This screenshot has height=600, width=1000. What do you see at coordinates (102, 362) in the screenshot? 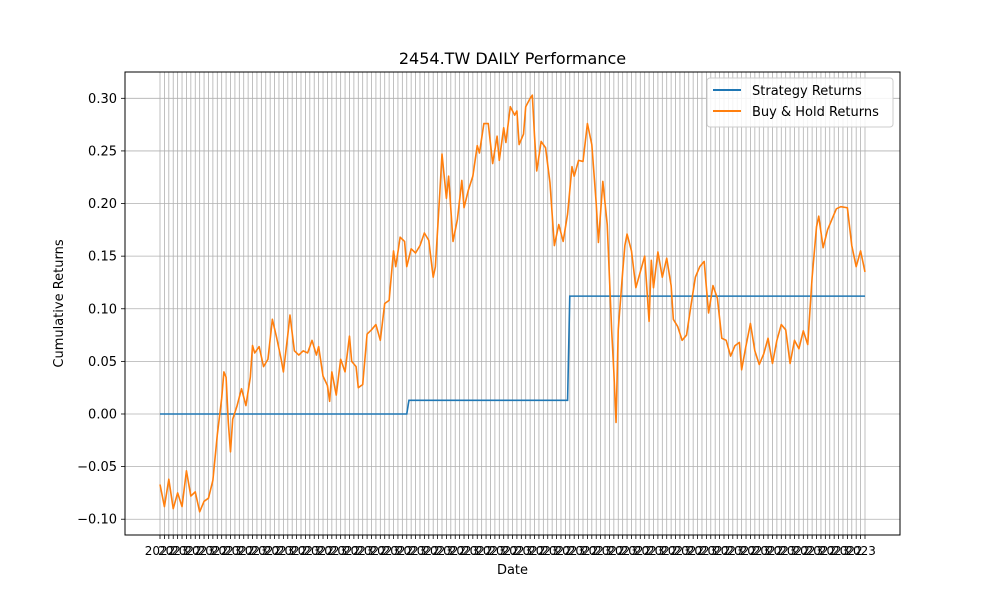
I see `y-tick-label: 0.05` at bounding box center [102, 362].